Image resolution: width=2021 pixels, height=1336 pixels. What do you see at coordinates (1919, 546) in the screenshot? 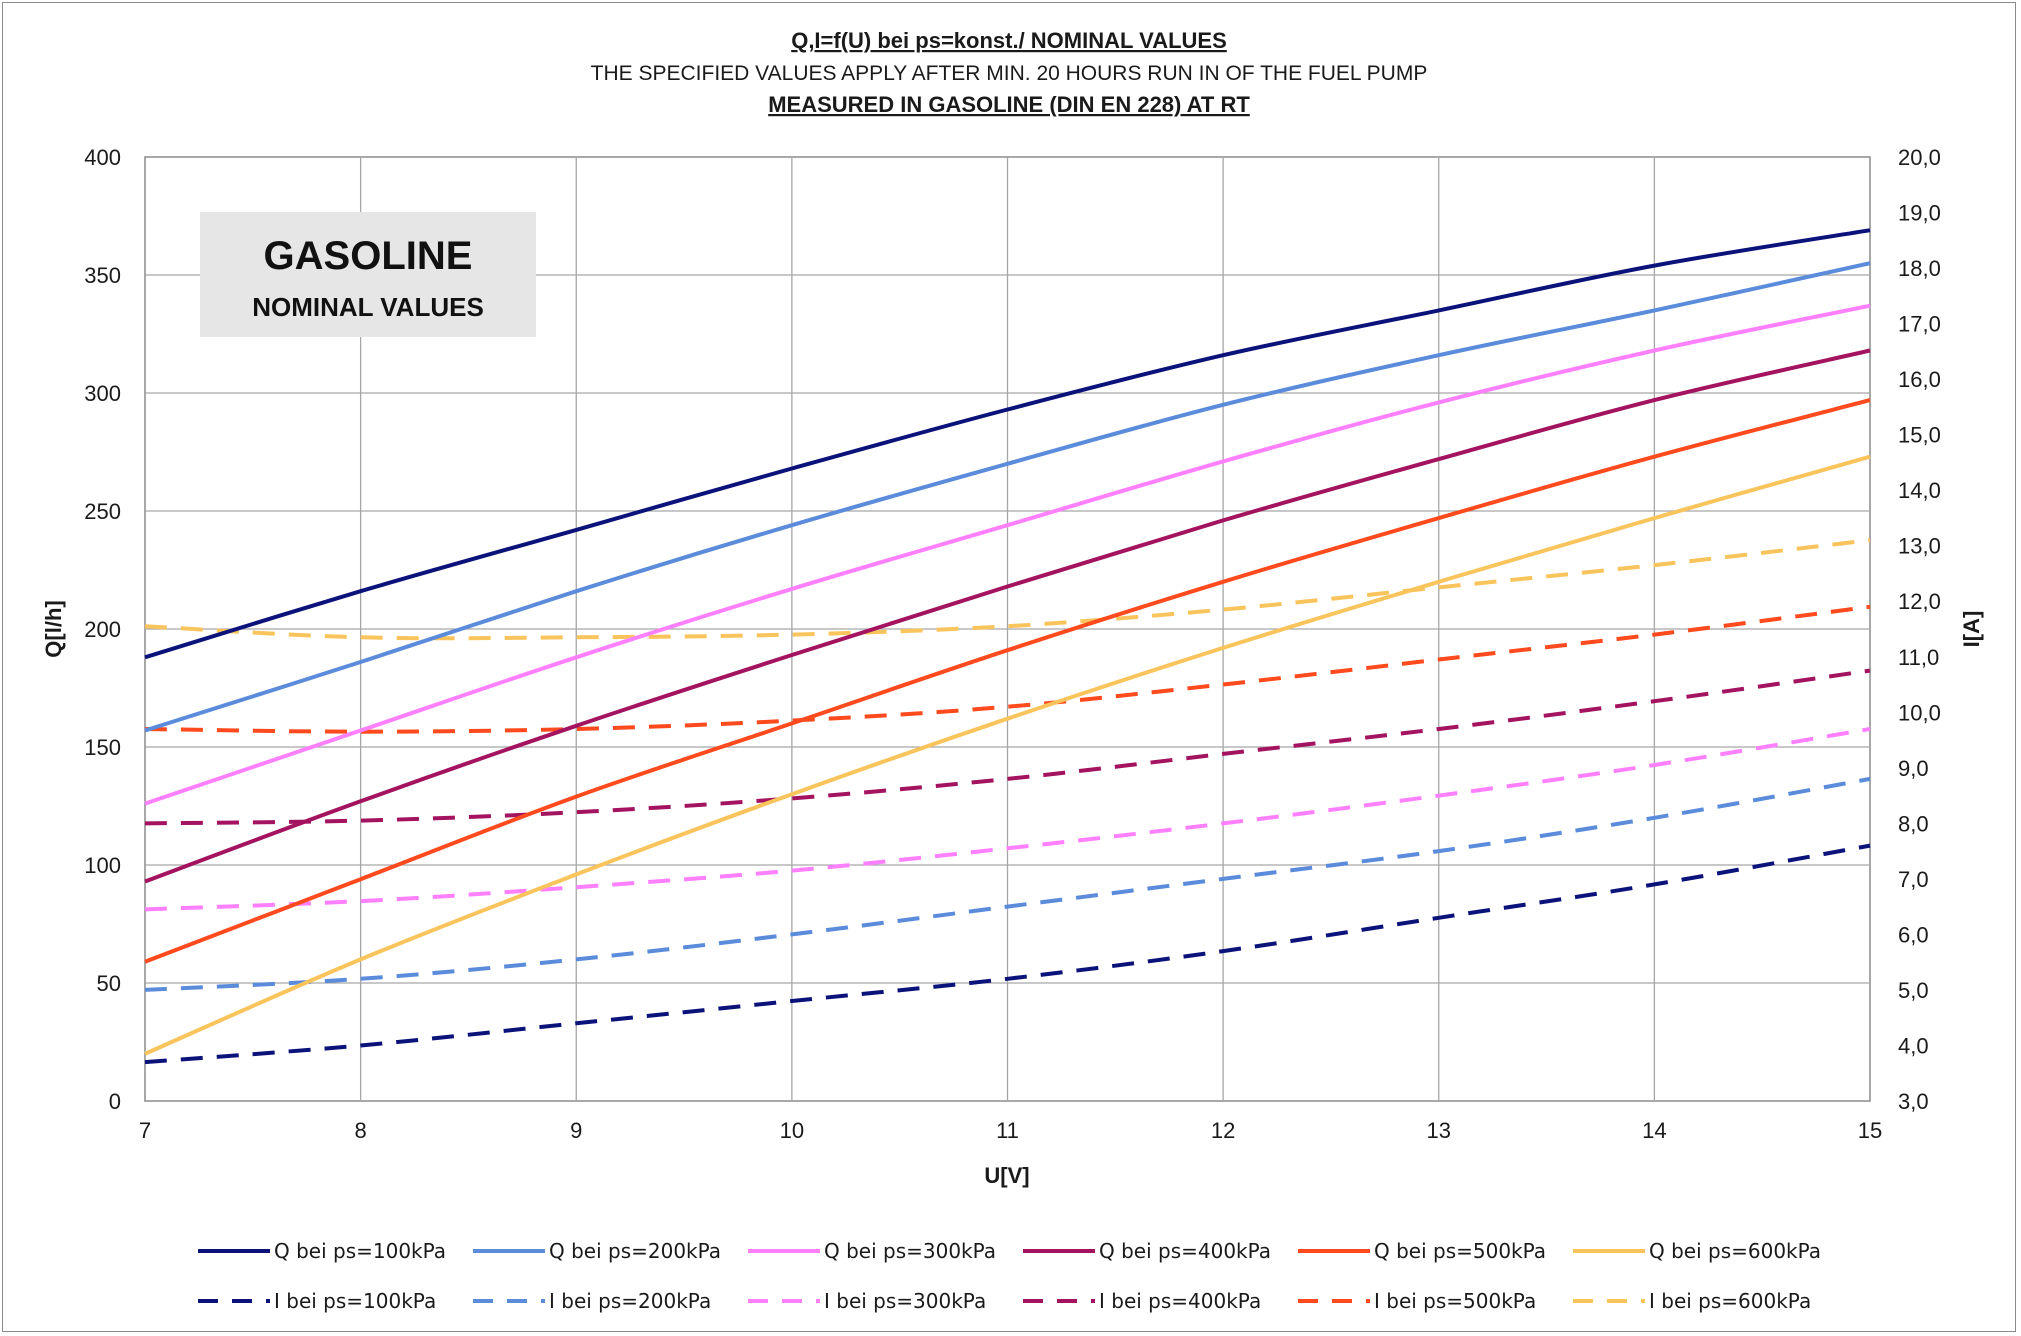
I see `y2-tick-label: 13,0` at bounding box center [1919, 546].